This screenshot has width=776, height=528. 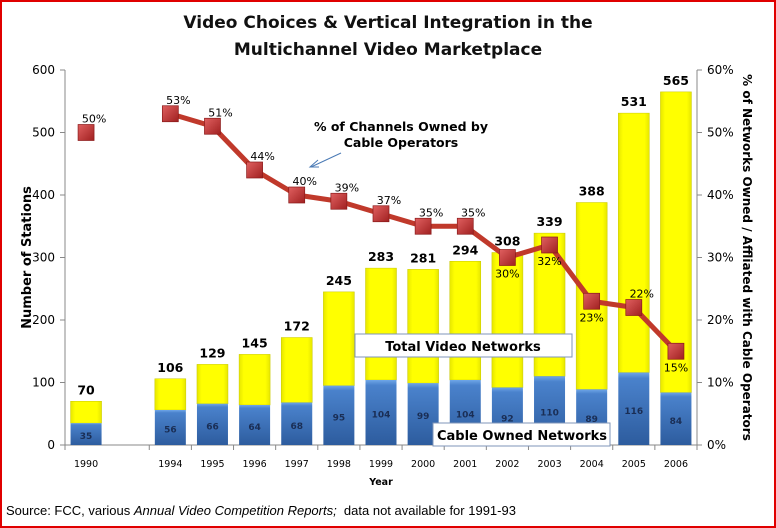 What do you see at coordinates (43, 133) in the screenshot?
I see `y-tick-label: 500` at bounding box center [43, 133].